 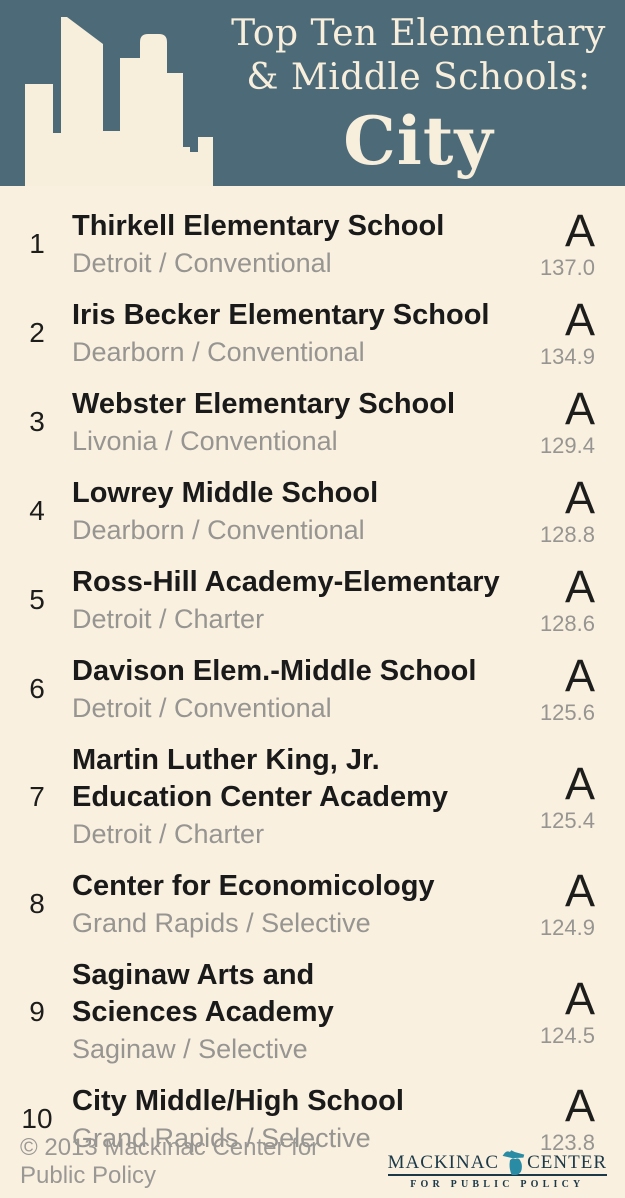 What do you see at coordinates (443, 1162) in the screenshot?
I see `logo-wordmark-left: MACKINAC` at bounding box center [443, 1162].